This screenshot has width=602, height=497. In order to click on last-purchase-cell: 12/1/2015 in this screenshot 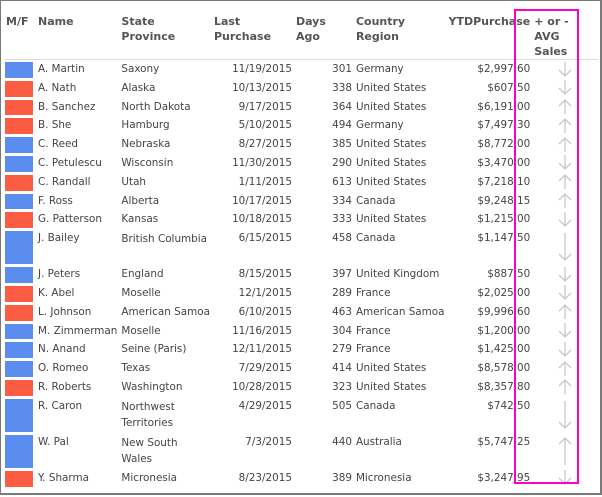, I will do `click(265, 292)`.